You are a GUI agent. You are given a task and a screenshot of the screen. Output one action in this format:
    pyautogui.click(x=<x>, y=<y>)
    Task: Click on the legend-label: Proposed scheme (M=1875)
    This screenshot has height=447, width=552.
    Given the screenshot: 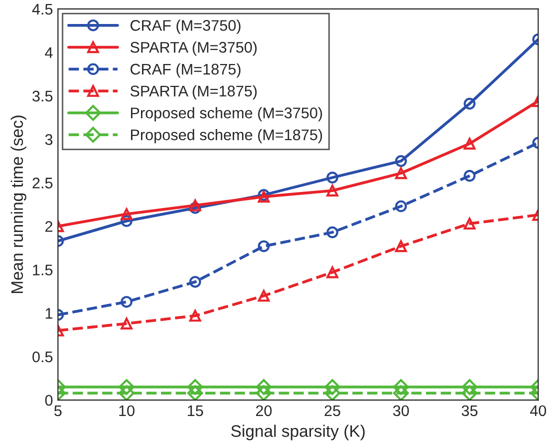 What is the action you would take?
    pyautogui.click(x=226, y=136)
    